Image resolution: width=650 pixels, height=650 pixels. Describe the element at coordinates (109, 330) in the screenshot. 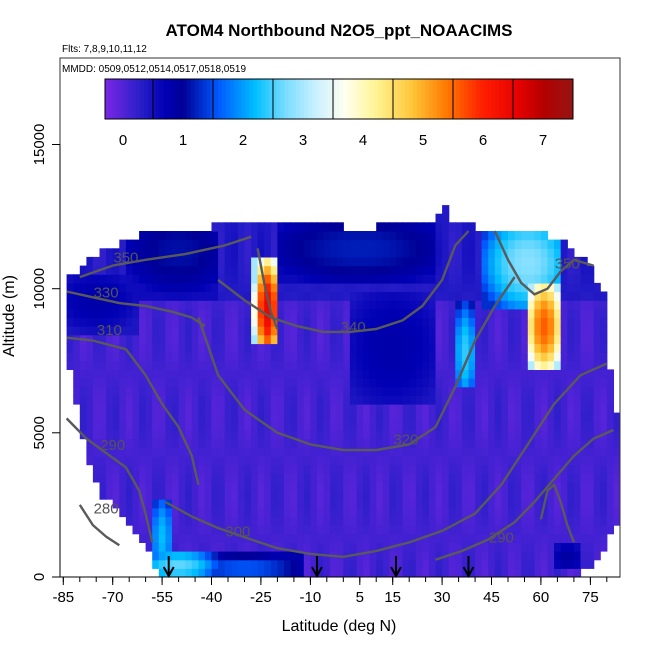

I see `contour-label: 310` at that location.